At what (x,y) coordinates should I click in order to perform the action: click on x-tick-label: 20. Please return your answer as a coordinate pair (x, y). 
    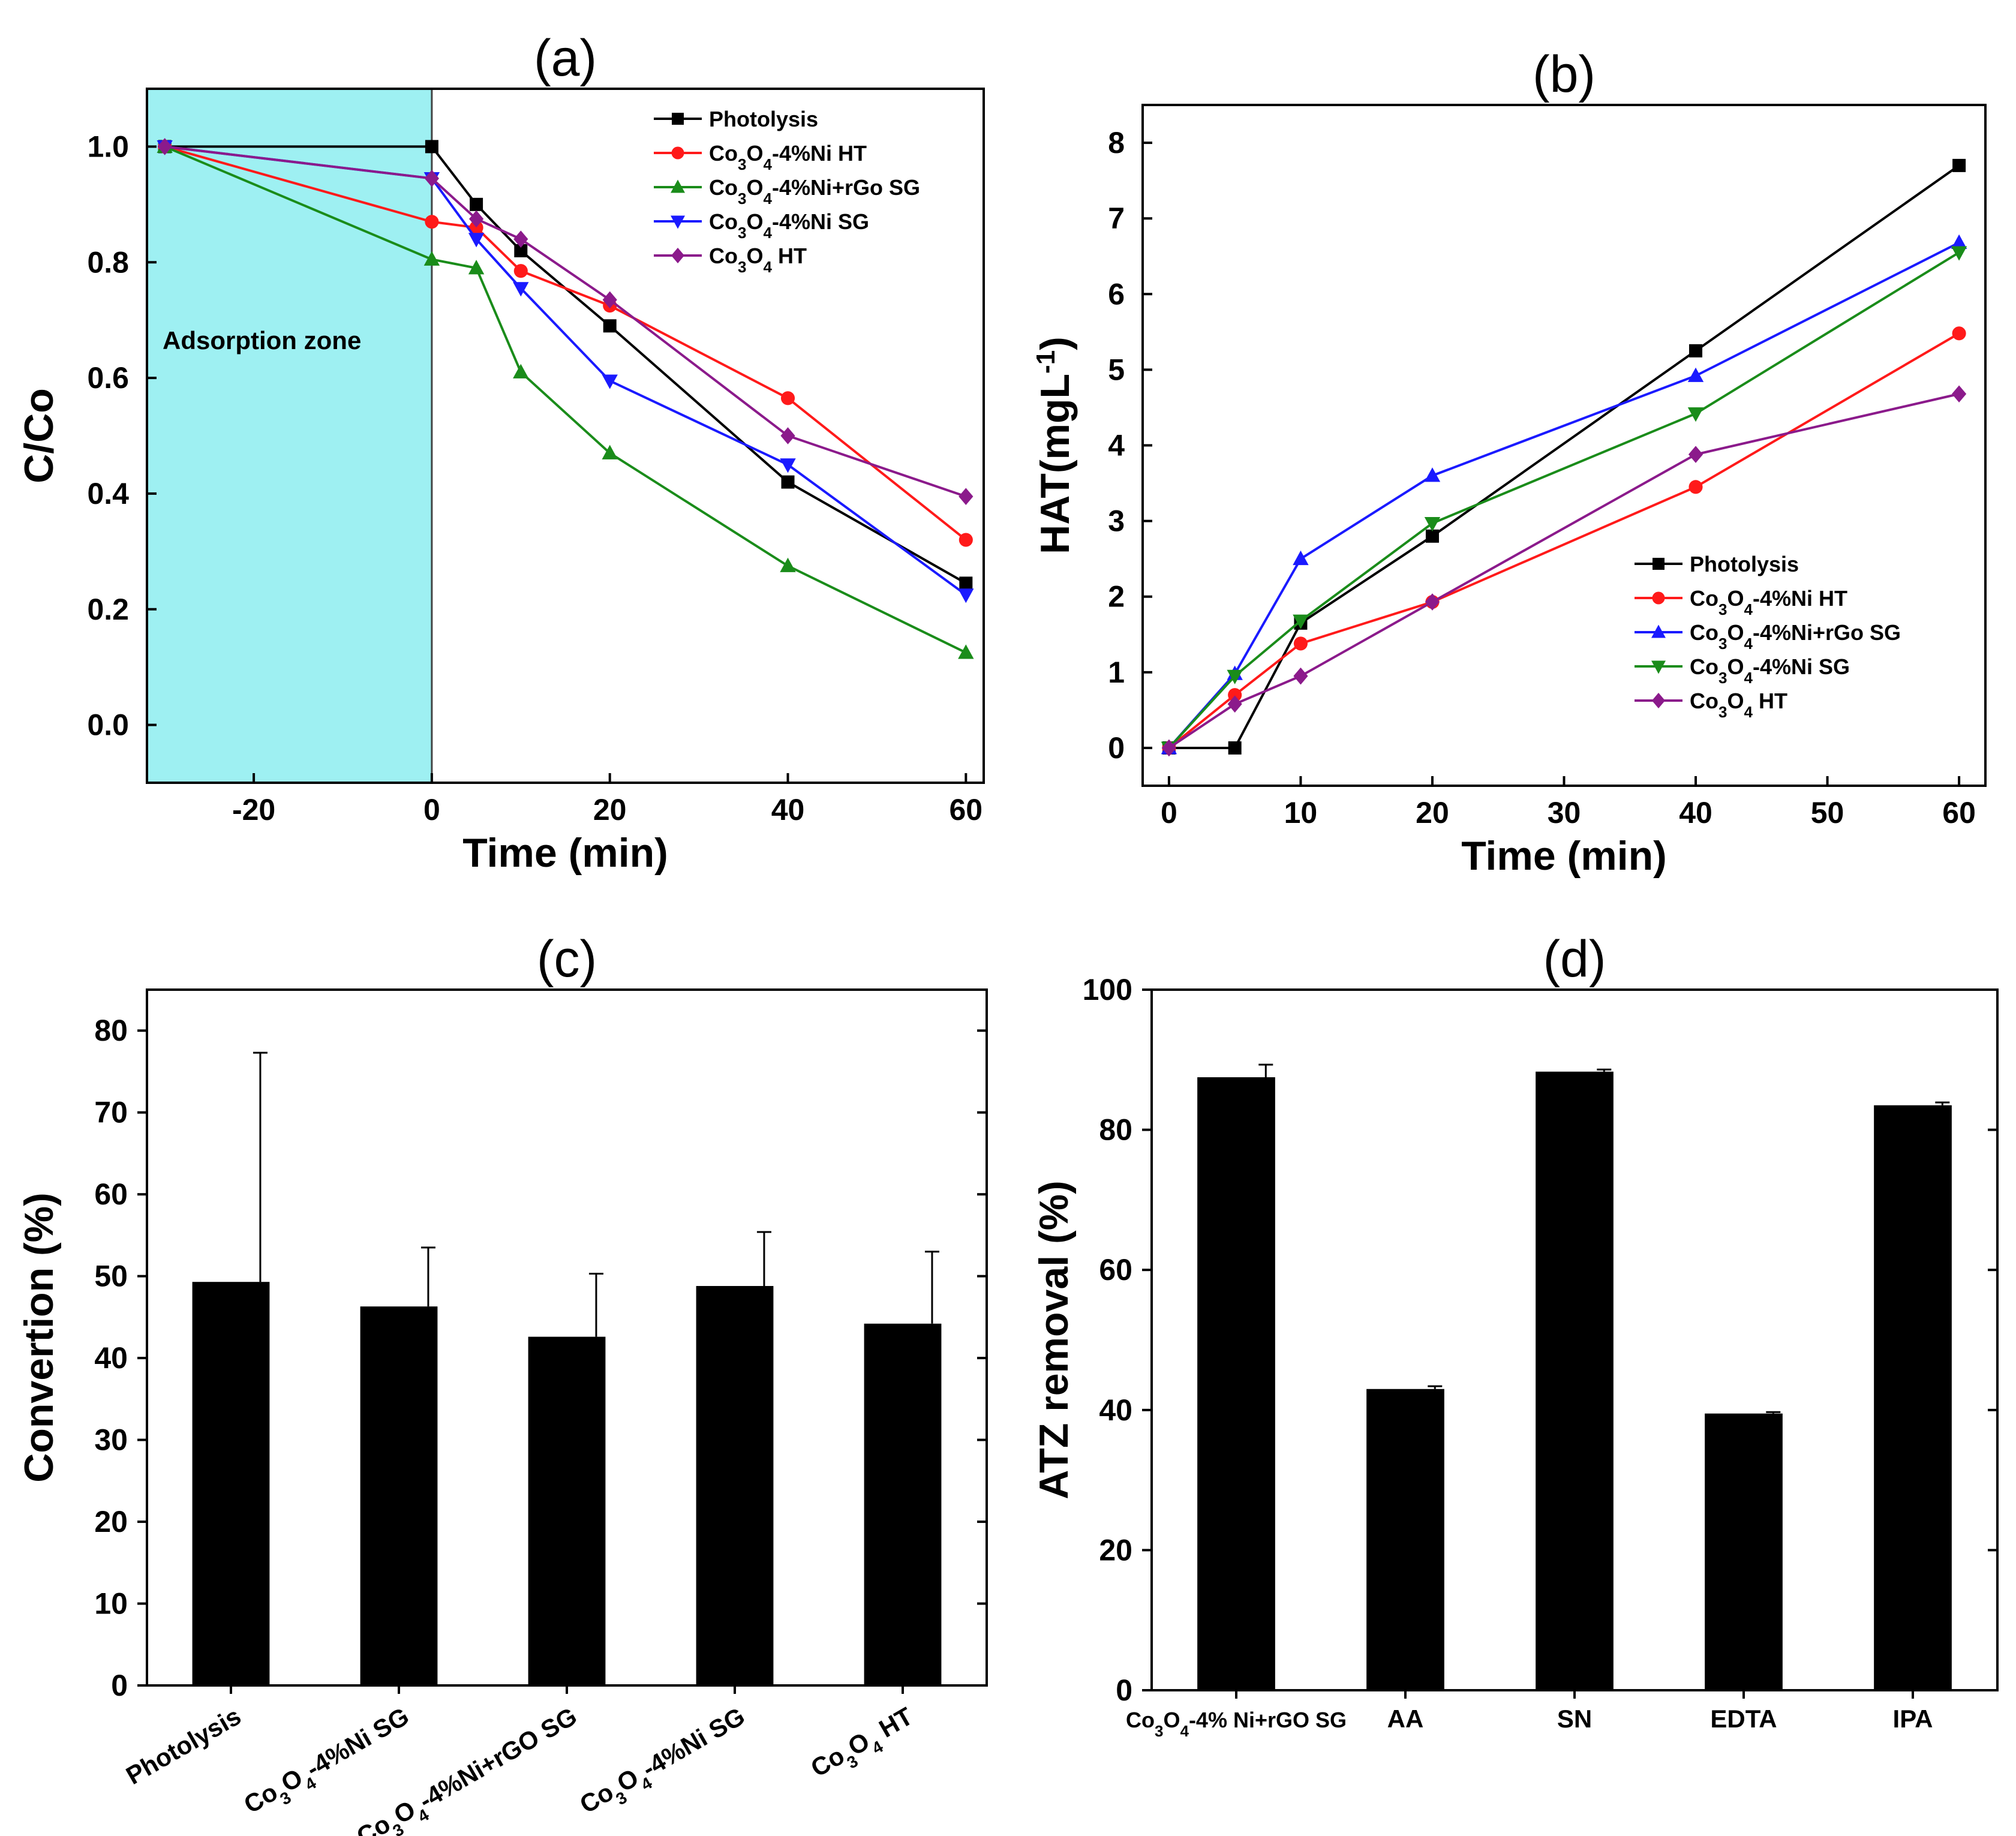
    Looking at the image, I should click on (610, 810).